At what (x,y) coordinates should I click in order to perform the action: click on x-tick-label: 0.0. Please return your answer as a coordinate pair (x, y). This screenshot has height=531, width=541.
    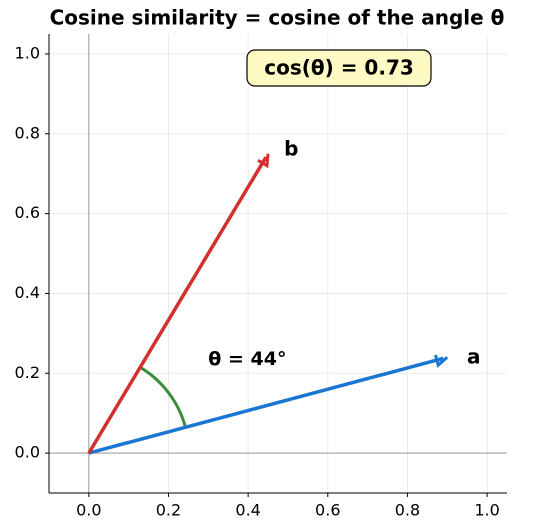
    Looking at the image, I should click on (88, 510).